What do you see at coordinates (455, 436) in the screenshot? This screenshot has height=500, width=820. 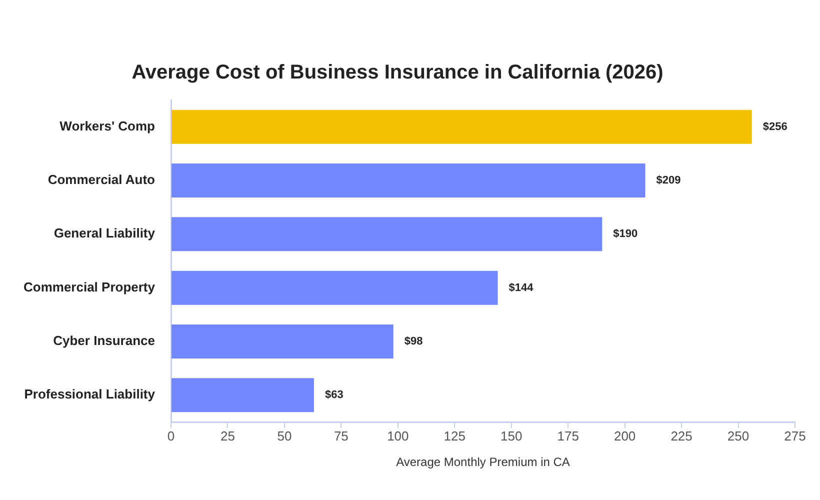 I see `x-tick-label: 125` at bounding box center [455, 436].